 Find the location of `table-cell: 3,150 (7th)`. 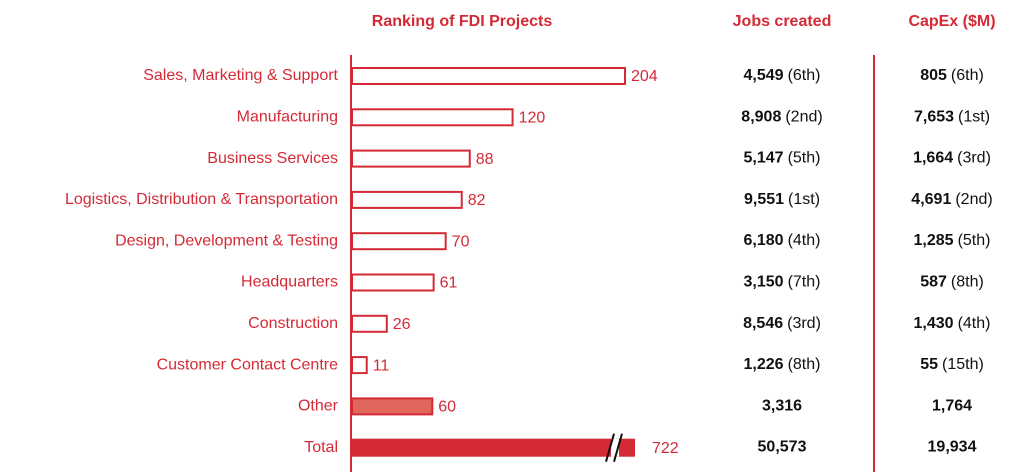

table-cell: 3,150 (7th) is located at coordinates (782, 282).